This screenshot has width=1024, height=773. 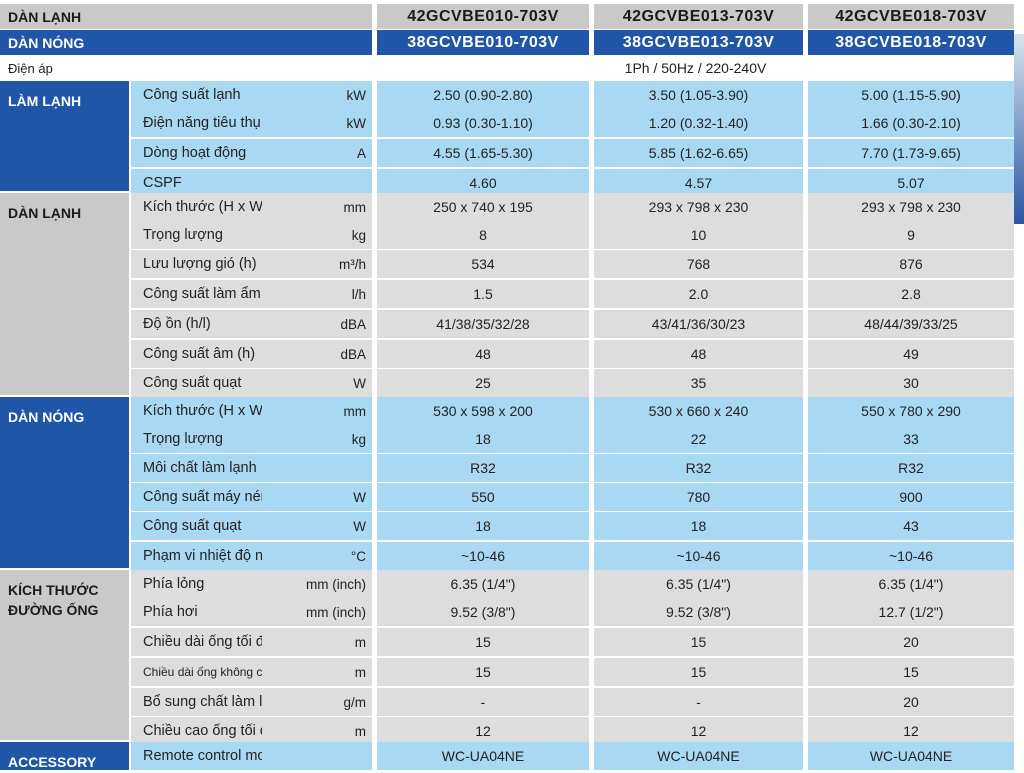 What do you see at coordinates (698, 556) in the screenshot?
I see `row-value-model-2: ~10-46` at bounding box center [698, 556].